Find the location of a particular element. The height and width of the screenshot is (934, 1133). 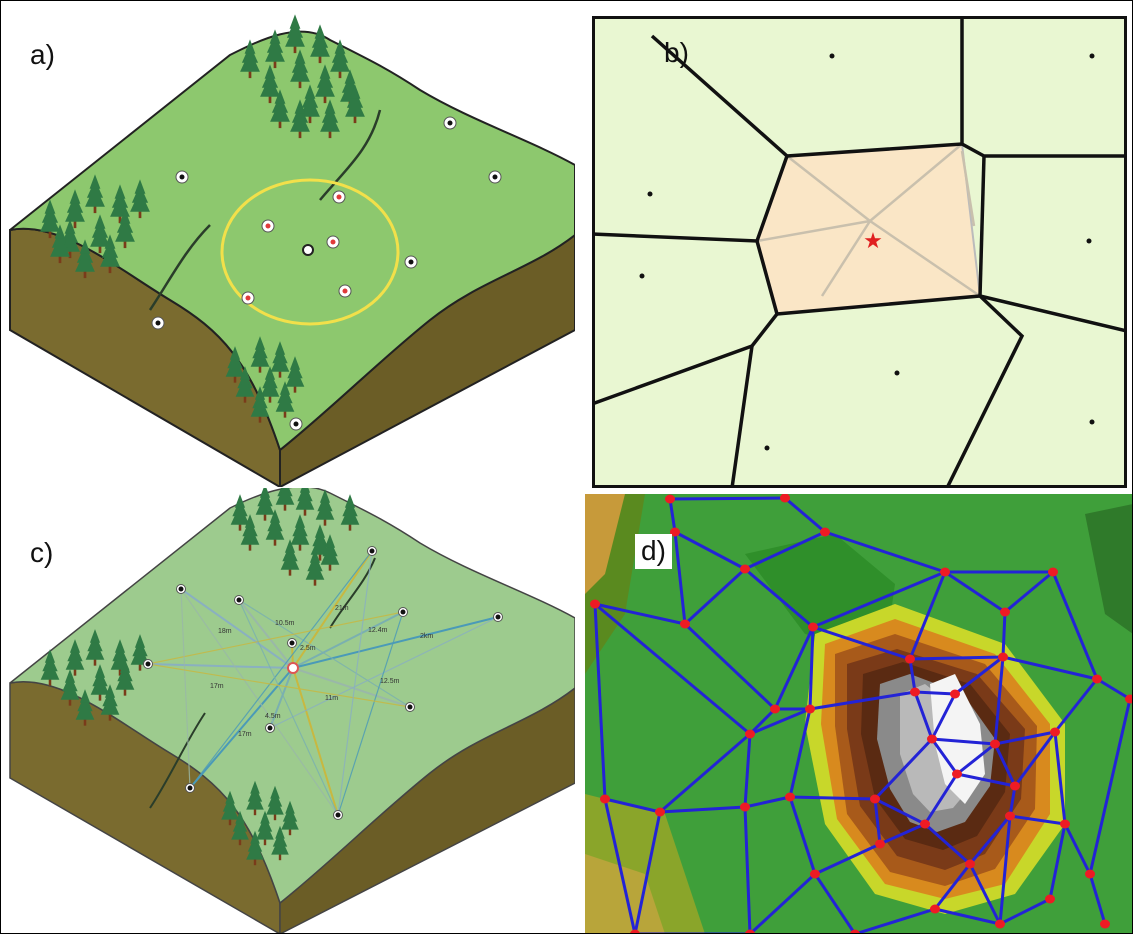

sample-points is located at coordinates (326, 273).